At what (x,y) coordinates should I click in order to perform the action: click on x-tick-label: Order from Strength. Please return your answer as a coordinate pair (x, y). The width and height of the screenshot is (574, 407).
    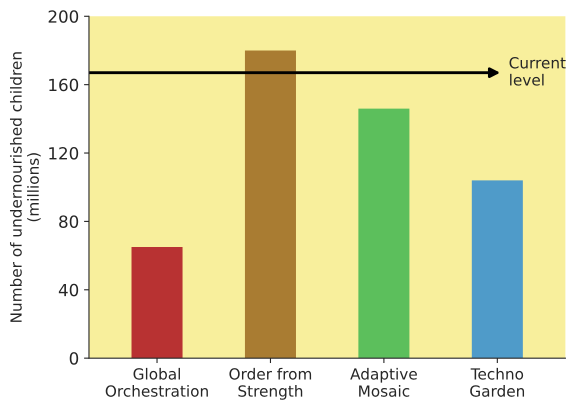
    Looking at the image, I should click on (270, 384).